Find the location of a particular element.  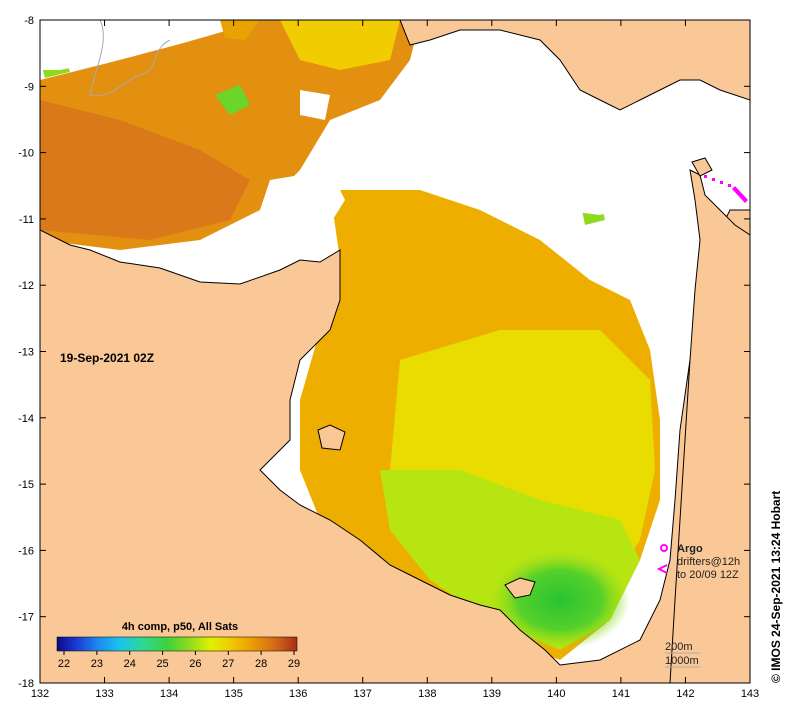

lat-tick-label: -17 is located at coordinates (26, 618).